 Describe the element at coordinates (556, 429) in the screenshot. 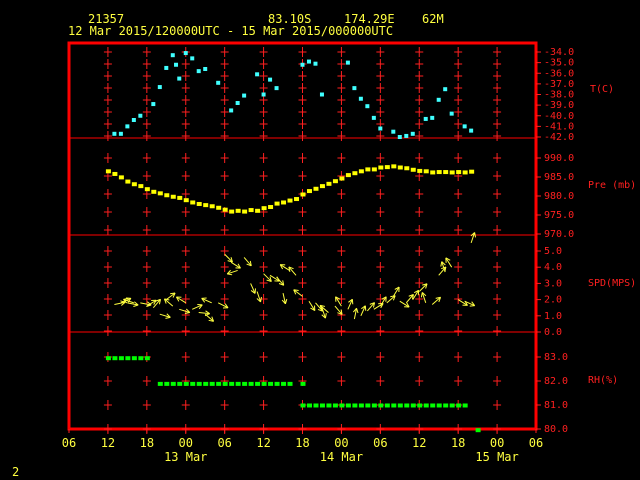

I see `y-tick-label: 80.0` at that location.